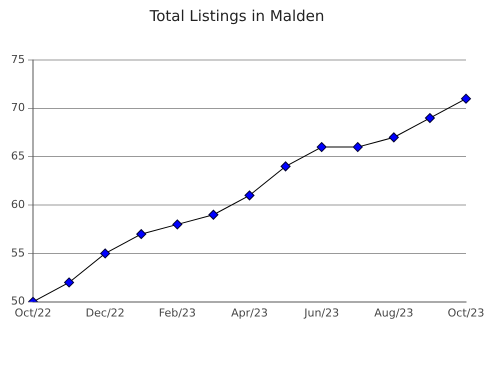 This screenshot has width=490, height=380. Describe the element at coordinates (17, 301) in the screenshot. I see `y-tick-label: 50` at that location.